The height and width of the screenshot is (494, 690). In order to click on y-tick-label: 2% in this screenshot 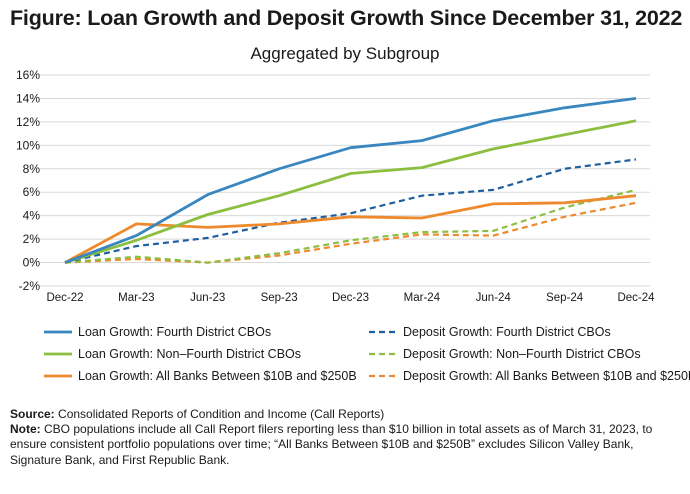, I will do `click(32, 239)`.